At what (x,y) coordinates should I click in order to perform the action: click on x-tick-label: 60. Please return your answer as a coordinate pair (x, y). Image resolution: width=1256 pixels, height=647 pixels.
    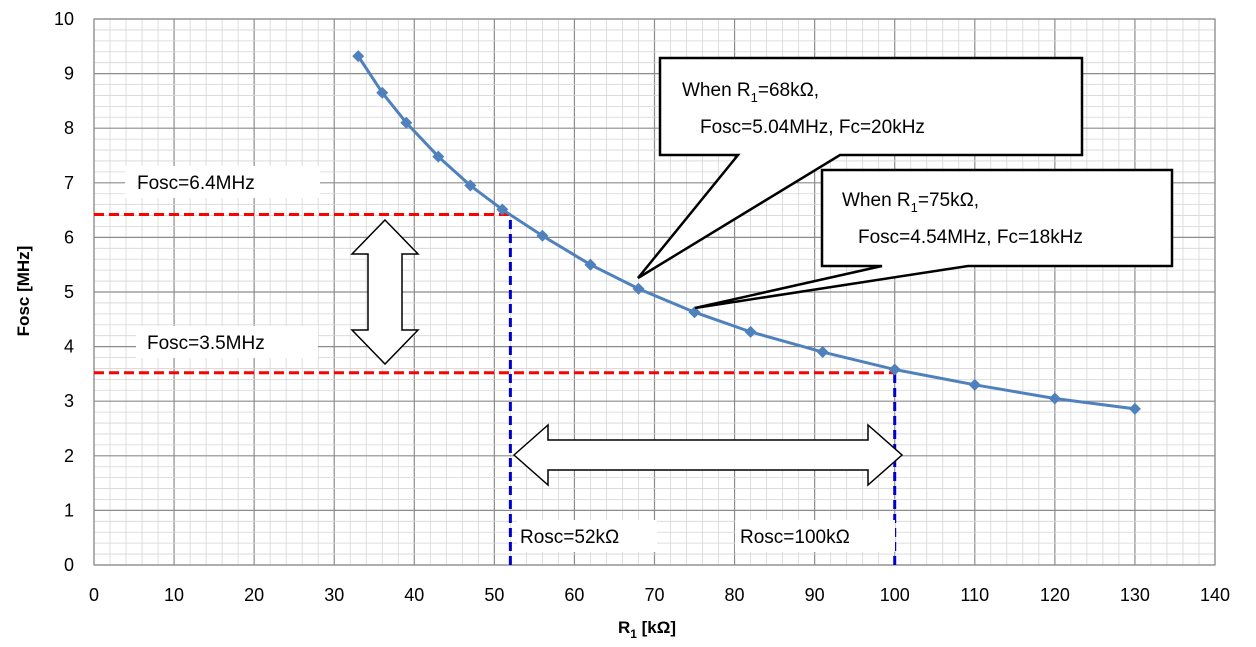
    Looking at the image, I should click on (574, 595).